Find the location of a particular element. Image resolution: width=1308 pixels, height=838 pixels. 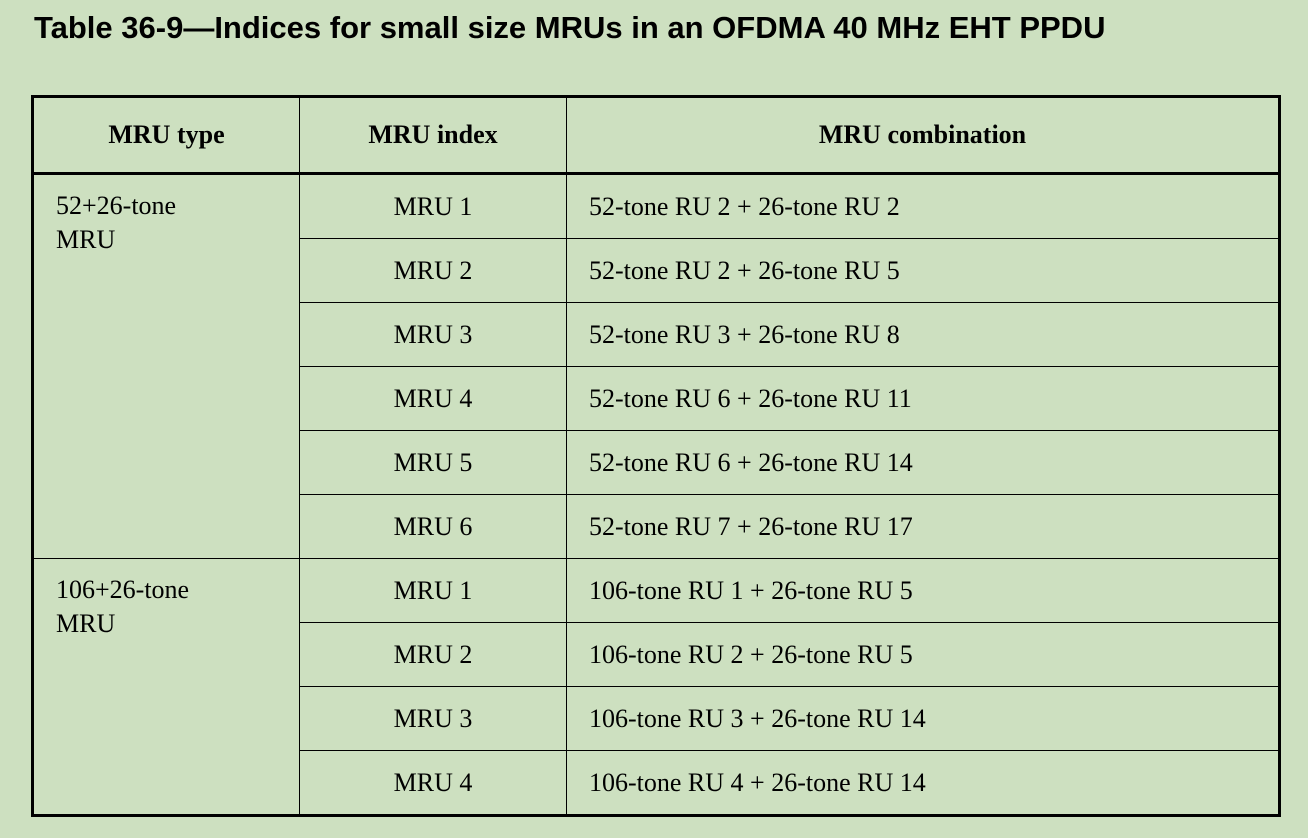

mru-type-label: 52+26-tone is located at coordinates (116, 205).